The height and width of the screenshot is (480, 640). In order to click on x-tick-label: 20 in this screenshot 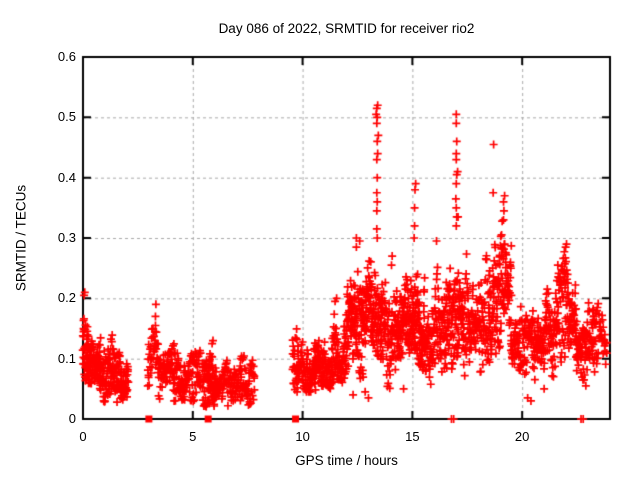, I will do `click(522, 436)`.